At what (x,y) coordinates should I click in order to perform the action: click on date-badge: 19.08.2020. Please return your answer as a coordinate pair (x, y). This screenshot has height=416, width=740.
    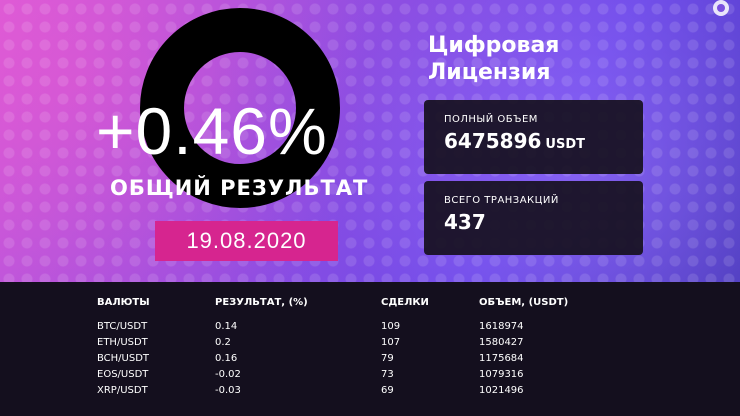
    Looking at the image, I should click on (246, 241).